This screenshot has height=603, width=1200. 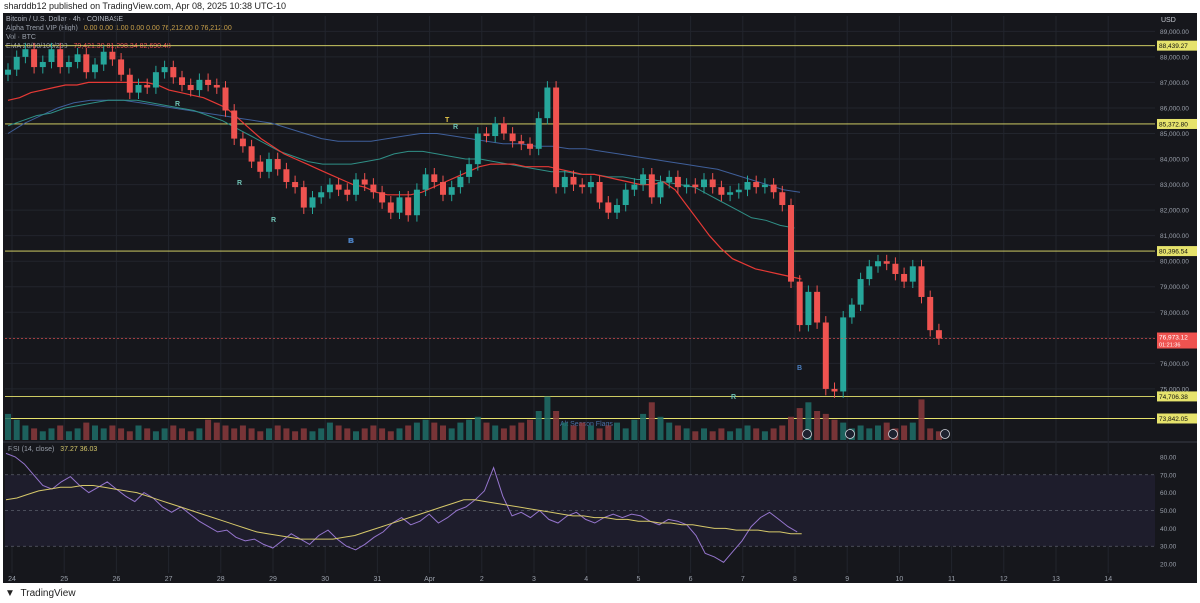 I want to click on currency-label: USD, so click(x=1168, y=20).